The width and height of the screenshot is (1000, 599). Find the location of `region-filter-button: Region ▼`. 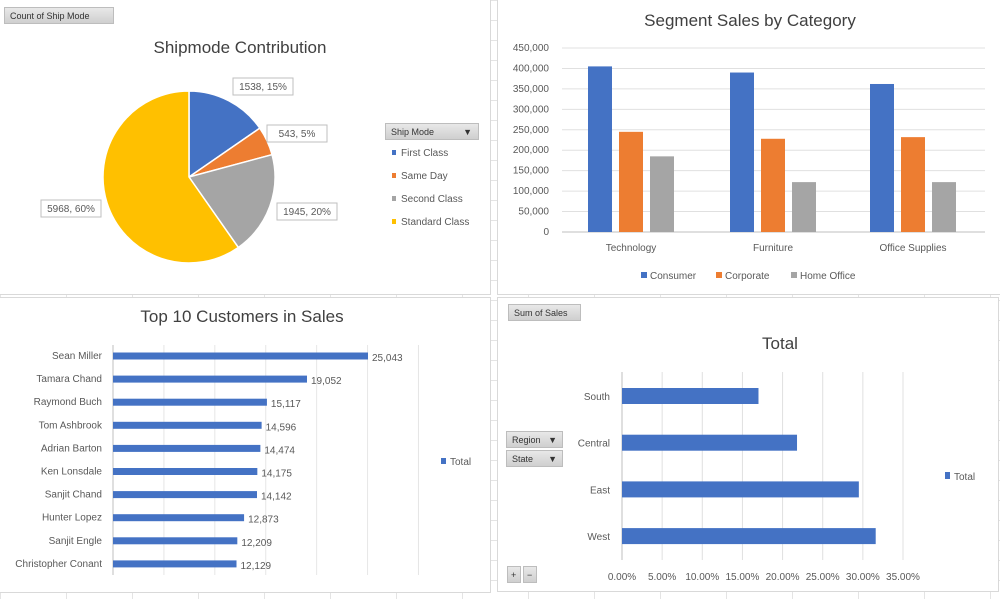

region-filter-button: Region ▼ is located at coordinates (534, 439).